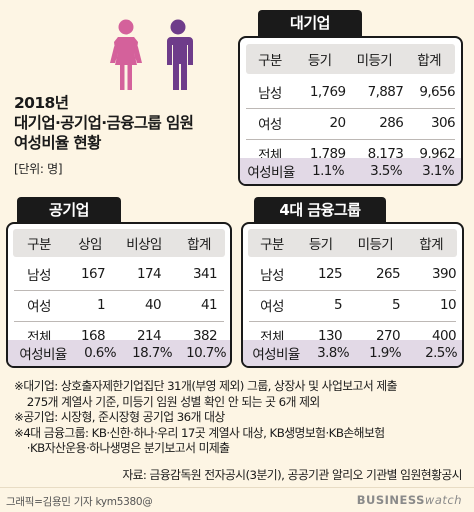 The width and height of the screenshot is (474, 512). Describe the element at coordinates (206, 353) in the screenshot. I see `ratio-value: 10.7%` at that location.